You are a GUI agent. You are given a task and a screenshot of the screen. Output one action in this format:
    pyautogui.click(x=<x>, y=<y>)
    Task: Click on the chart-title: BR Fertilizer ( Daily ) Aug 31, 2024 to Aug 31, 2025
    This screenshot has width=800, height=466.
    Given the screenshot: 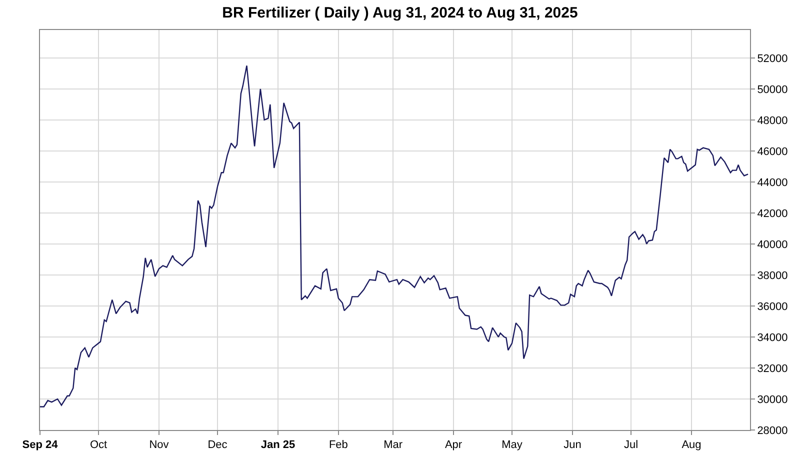 What is the action you would take?
    pyautogui.click(x=400, y=13)
    